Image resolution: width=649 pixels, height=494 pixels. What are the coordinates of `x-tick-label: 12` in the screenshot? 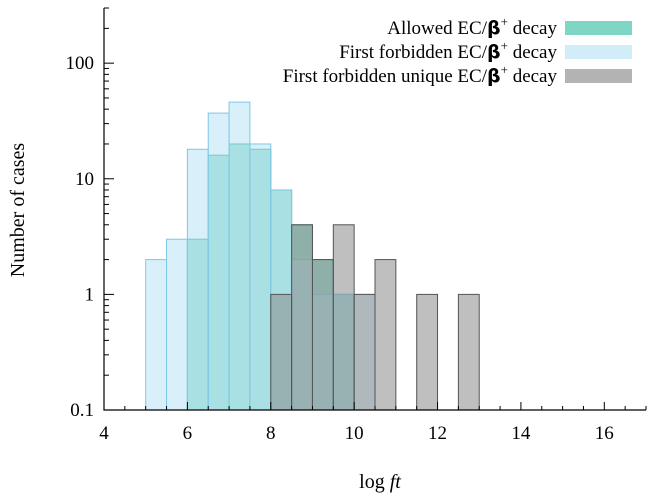 It's located at (437, 433).